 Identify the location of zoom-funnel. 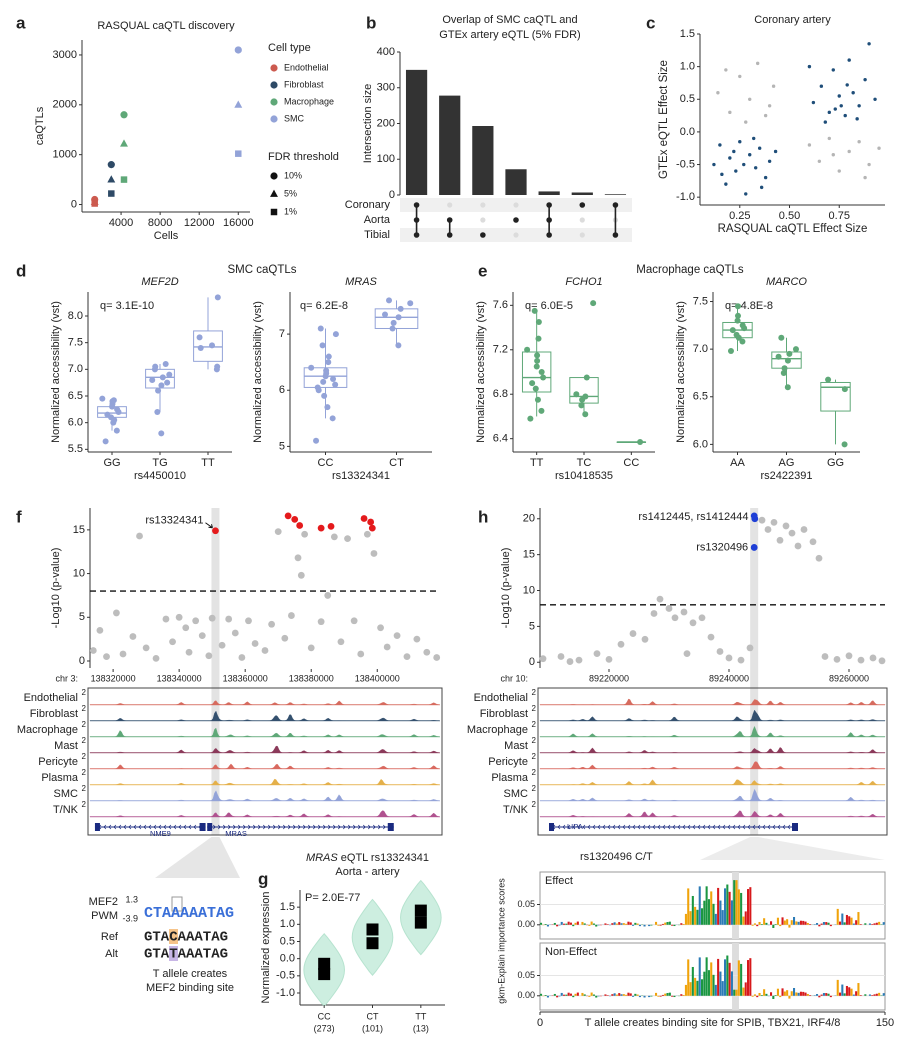
(197, 857).